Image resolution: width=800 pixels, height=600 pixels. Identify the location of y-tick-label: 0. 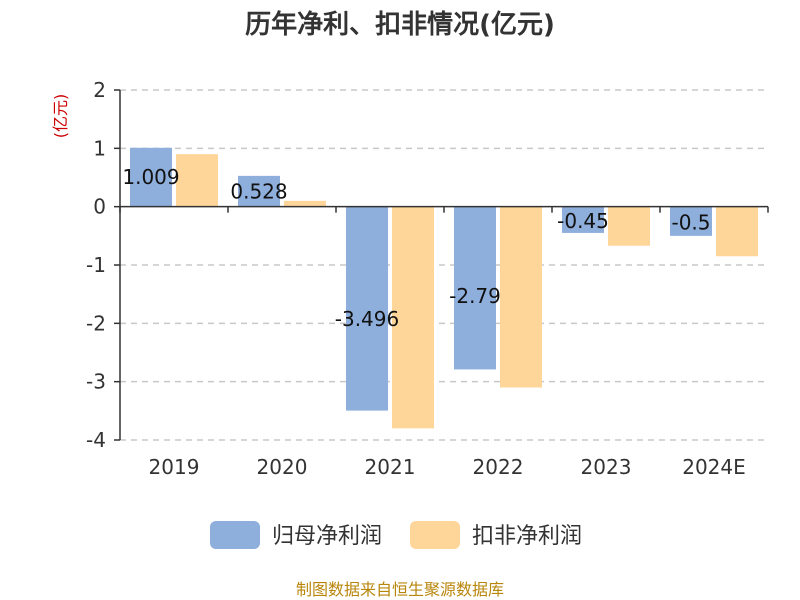
(99, 207).